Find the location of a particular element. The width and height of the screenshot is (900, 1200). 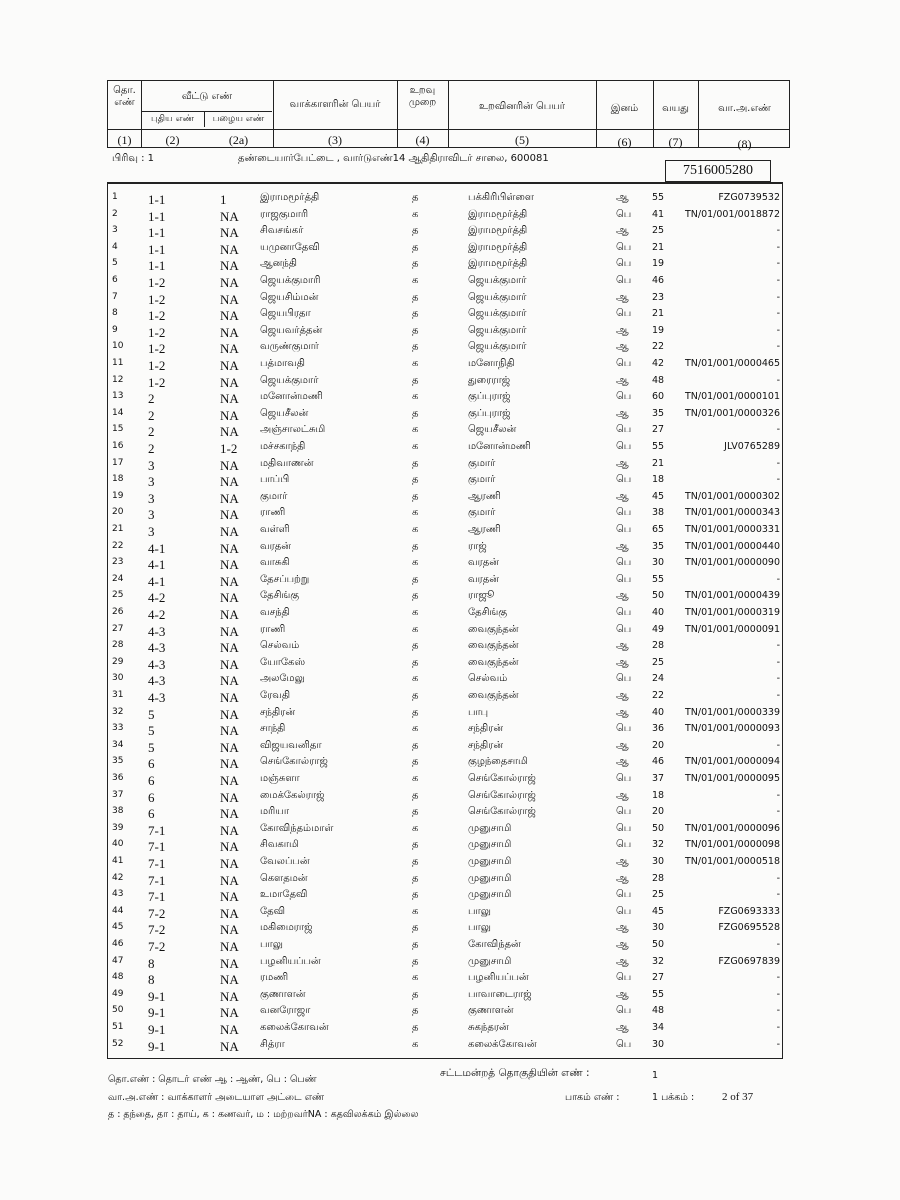

relative-name: மனோன்மணி is located at coordinates (499, 446).